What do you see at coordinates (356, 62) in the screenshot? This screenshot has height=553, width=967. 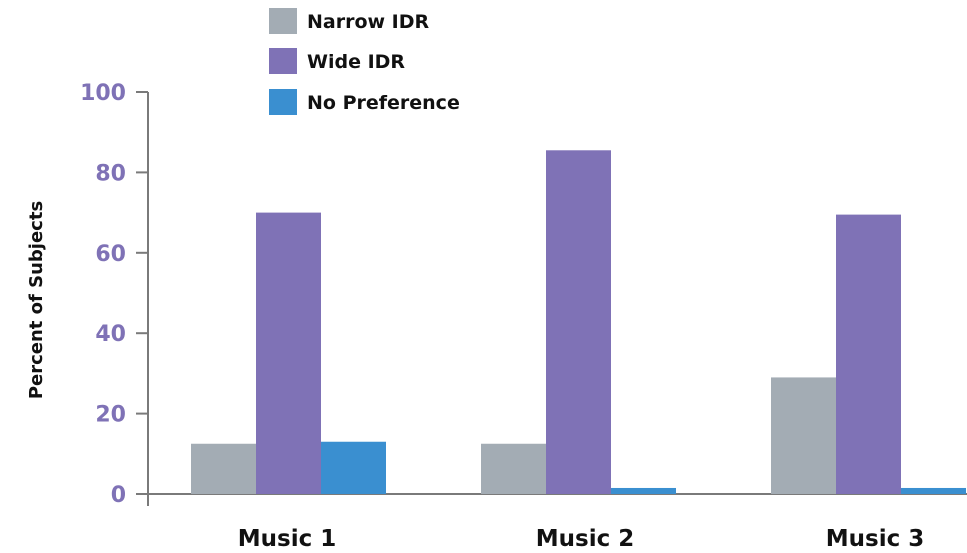 I see `legend-label: Wide IDR` at bounding box center [356, 62].